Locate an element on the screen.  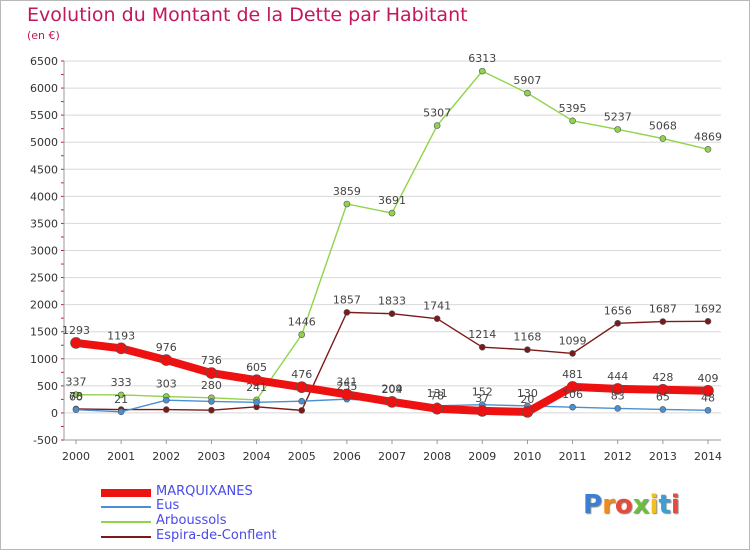
data-label-arboussols: 5395 is located at coordinates (573, 108).